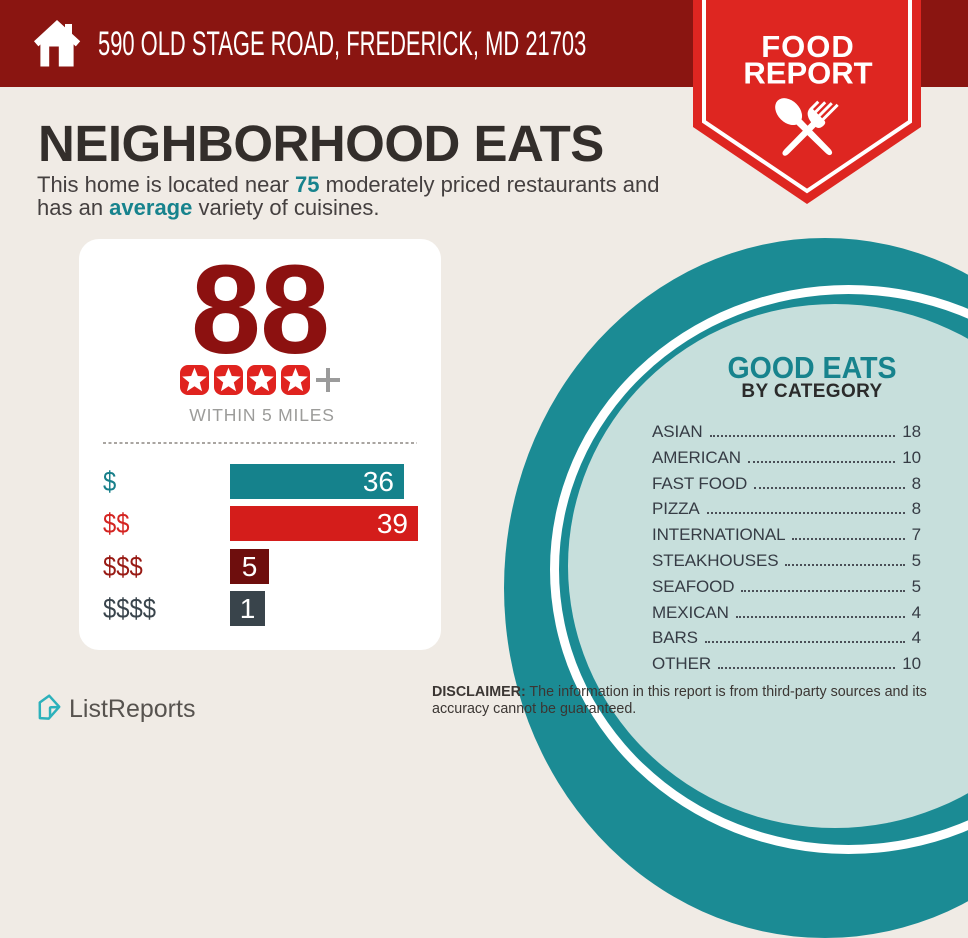  What do you see at coordinates (808, 46) in the screenshot?
I see `svg-text: FOOD` at bounding box center [808, 46].